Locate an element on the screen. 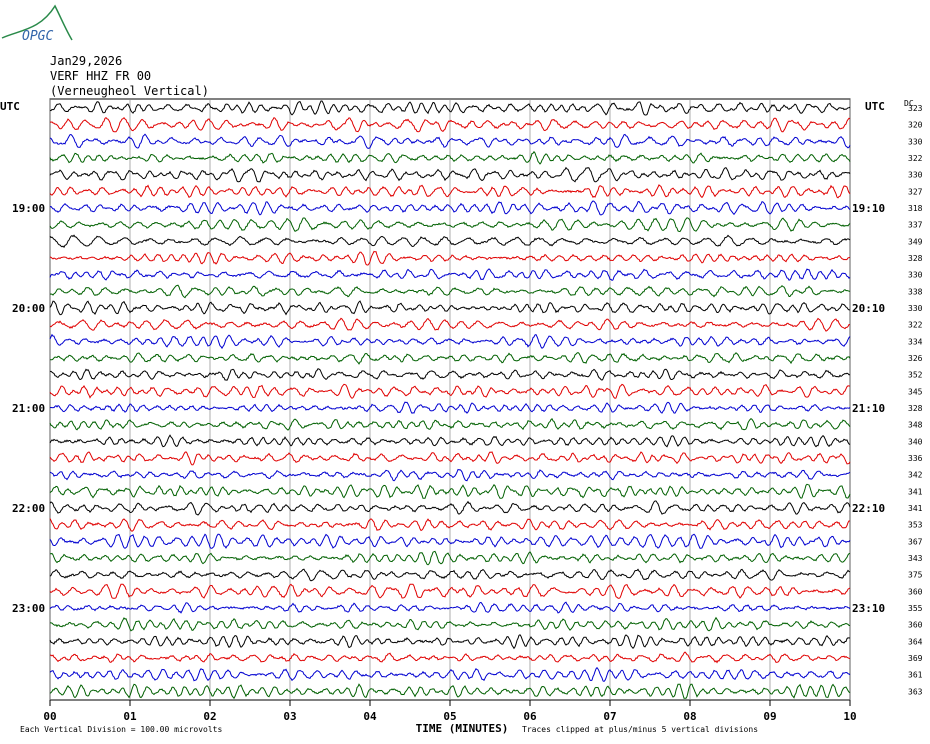 The height and width of the screenshot is (744, 930). station: VERF HHZ FR 00 is located at coordinates (100, 76).